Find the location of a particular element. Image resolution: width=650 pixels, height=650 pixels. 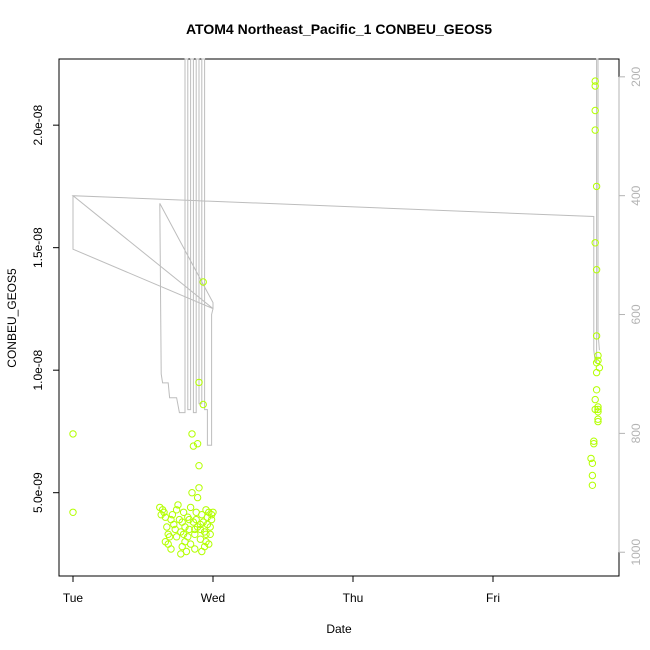

y-axis-right: 200 400 600 800 1000 is located at coordinates (630, 316).